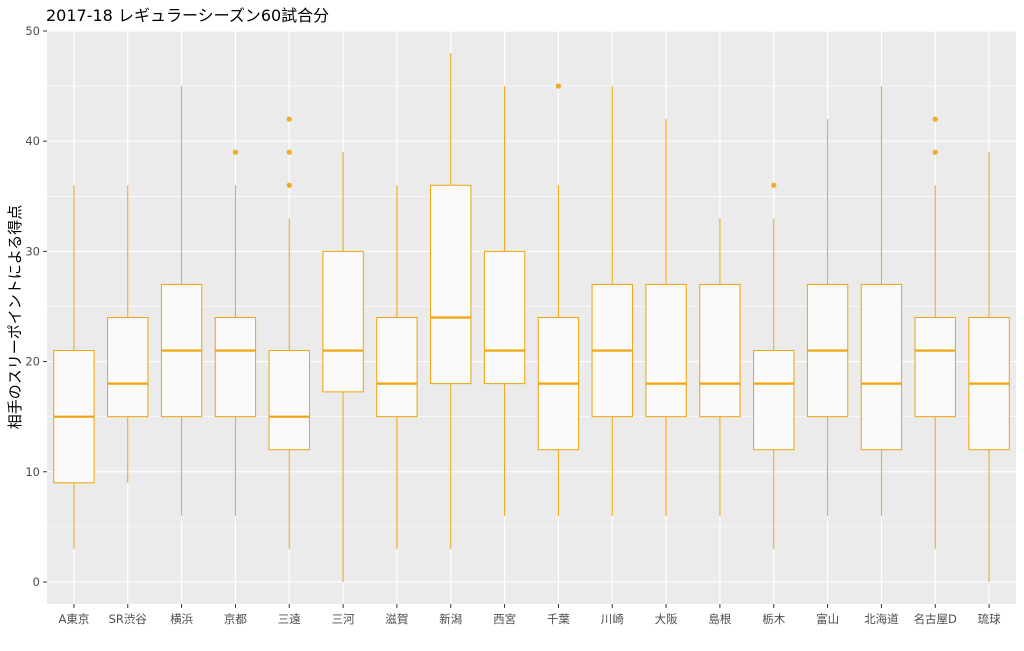  I want to click on x-tick-label: 横浜, so click(181, 619).